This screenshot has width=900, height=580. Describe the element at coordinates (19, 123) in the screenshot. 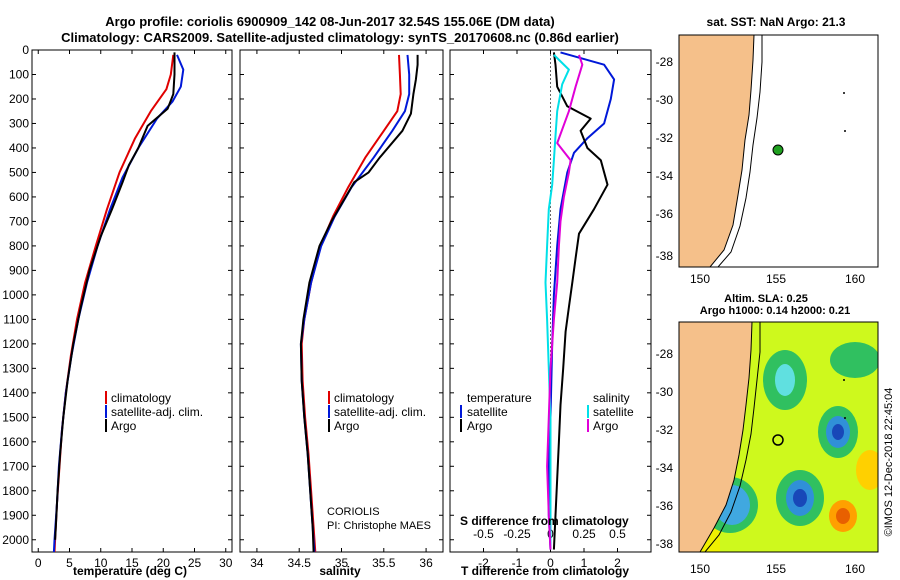

I see `y-tick-label: 300` at that location.